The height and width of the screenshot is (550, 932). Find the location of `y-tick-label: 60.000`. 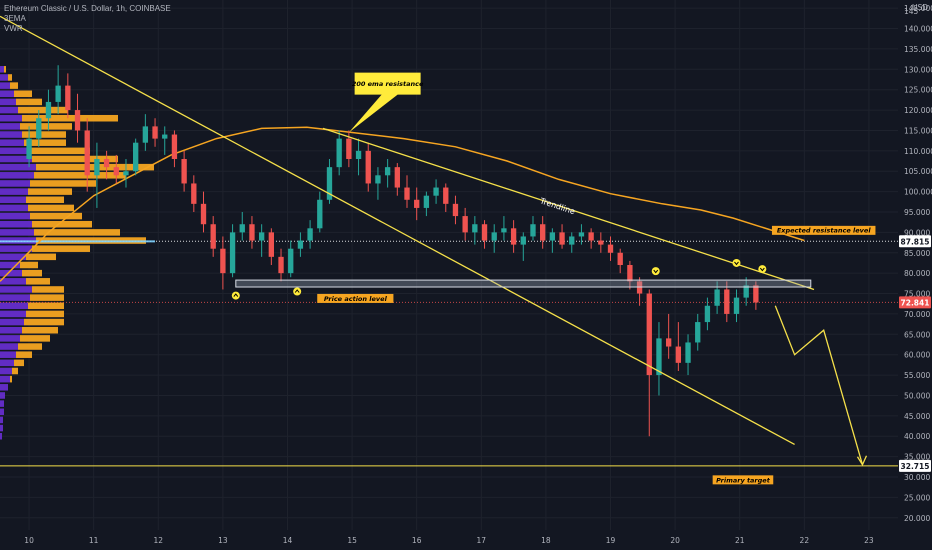

y-tick-label: 60.000 is located at coordinates (917, 355).